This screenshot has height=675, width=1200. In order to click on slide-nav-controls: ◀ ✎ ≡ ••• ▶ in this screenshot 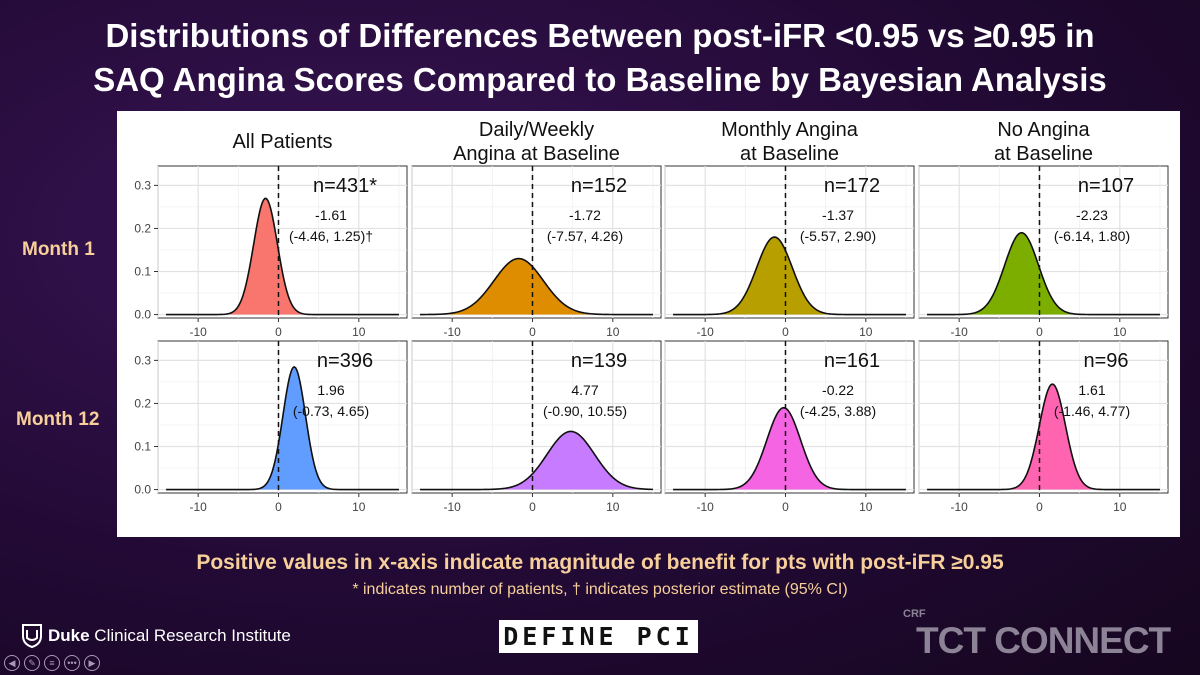, I will do `click(52, 663)`.